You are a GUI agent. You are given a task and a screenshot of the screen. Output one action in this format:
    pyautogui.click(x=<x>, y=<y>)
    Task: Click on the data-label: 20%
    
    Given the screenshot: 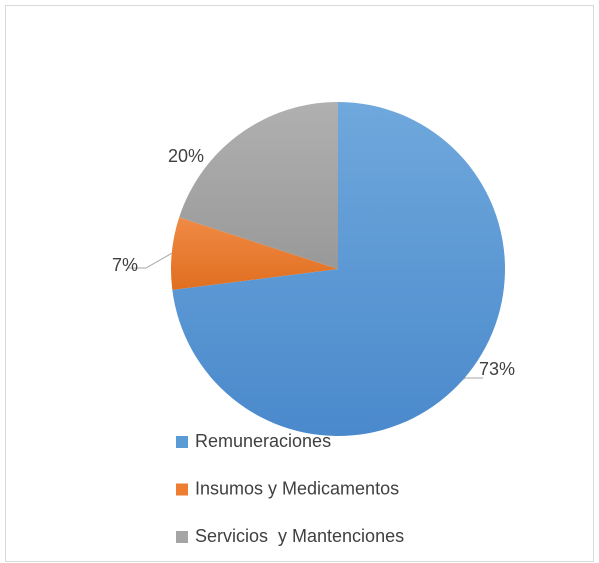 What is the action you would take?
    pyautogui.click(x=186, y=156)
    